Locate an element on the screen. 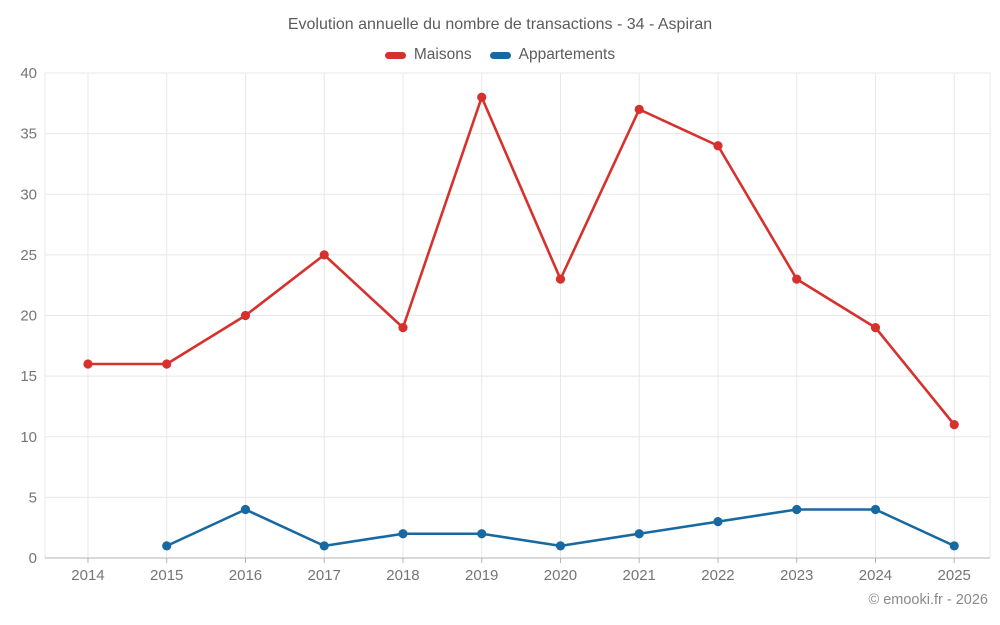 This screenshot has width=1000, height=625. legend: Maisons Appartements is located at coordinates (500, 55).